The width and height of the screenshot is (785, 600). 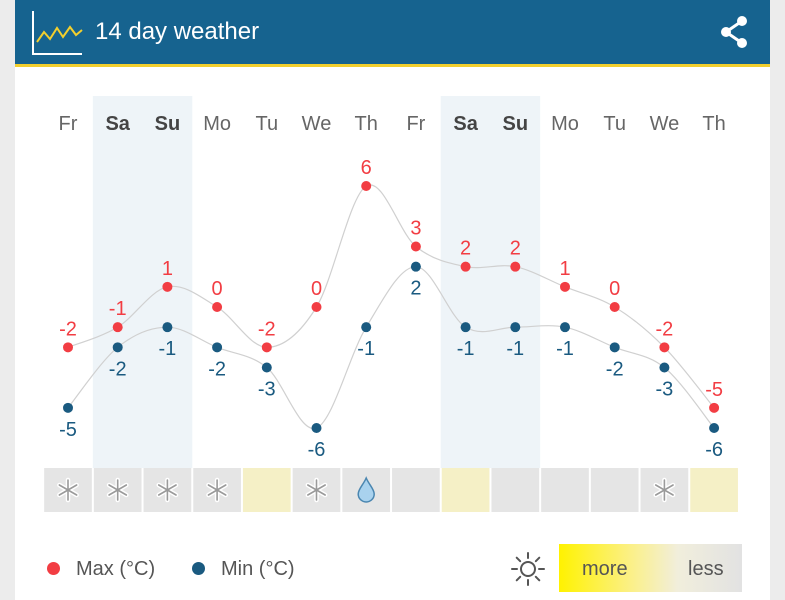 What do you see at coordinates (713, 124) in the screenshot?
I see `day-label: Th` at bounding box center [713, 124].